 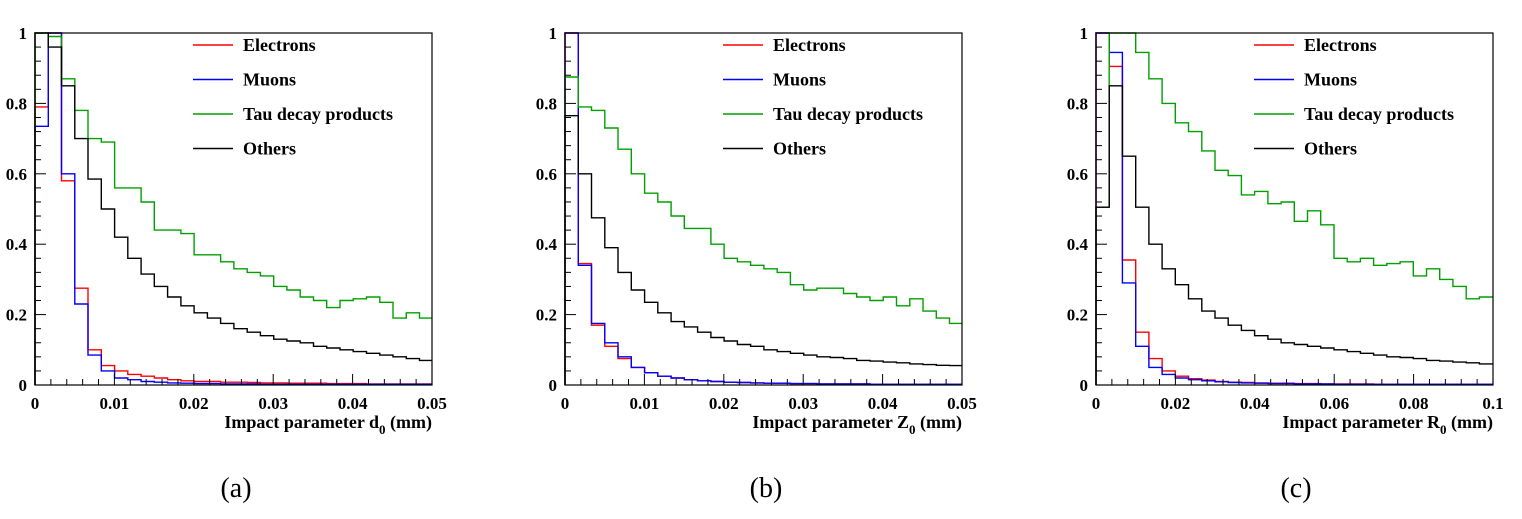 I want to click on x-tick-label: 0.06, so click(x=1334, y=403).